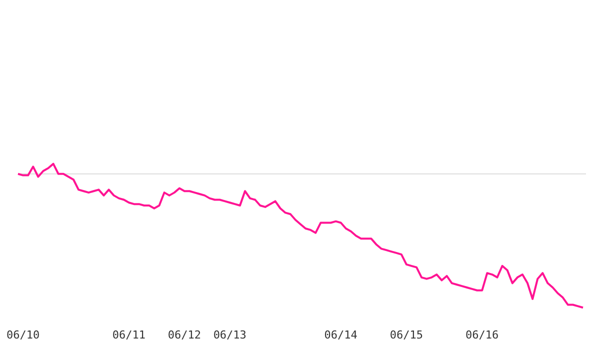 This screenshot has width=600, height=360. I want to click on x-tick-label: 06/16, so click(482, 335).